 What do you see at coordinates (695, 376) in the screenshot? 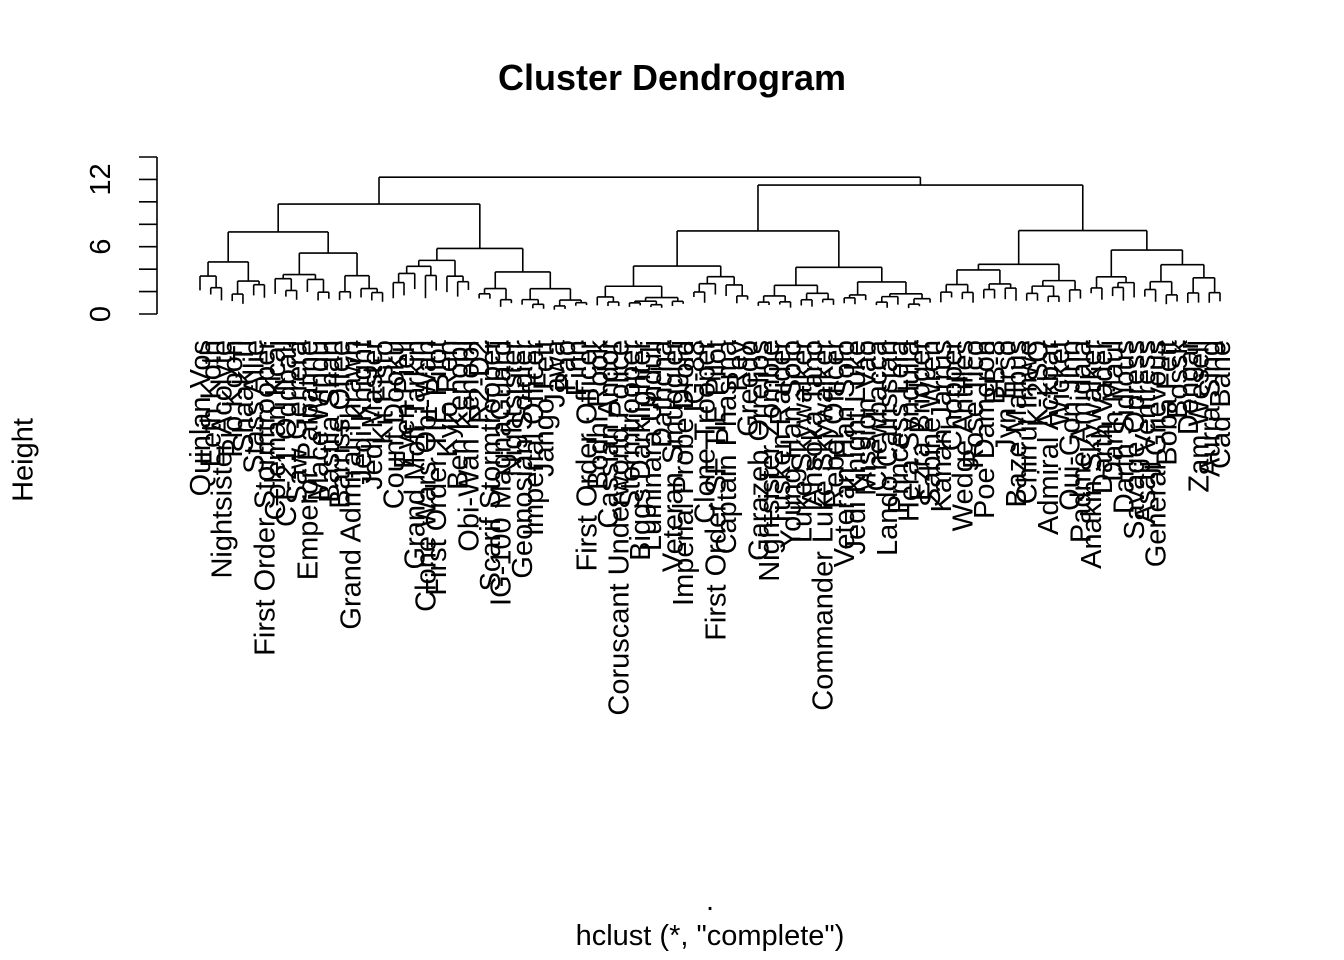
I see `leaf-label: IG-88` at bounding box center [695, 376].